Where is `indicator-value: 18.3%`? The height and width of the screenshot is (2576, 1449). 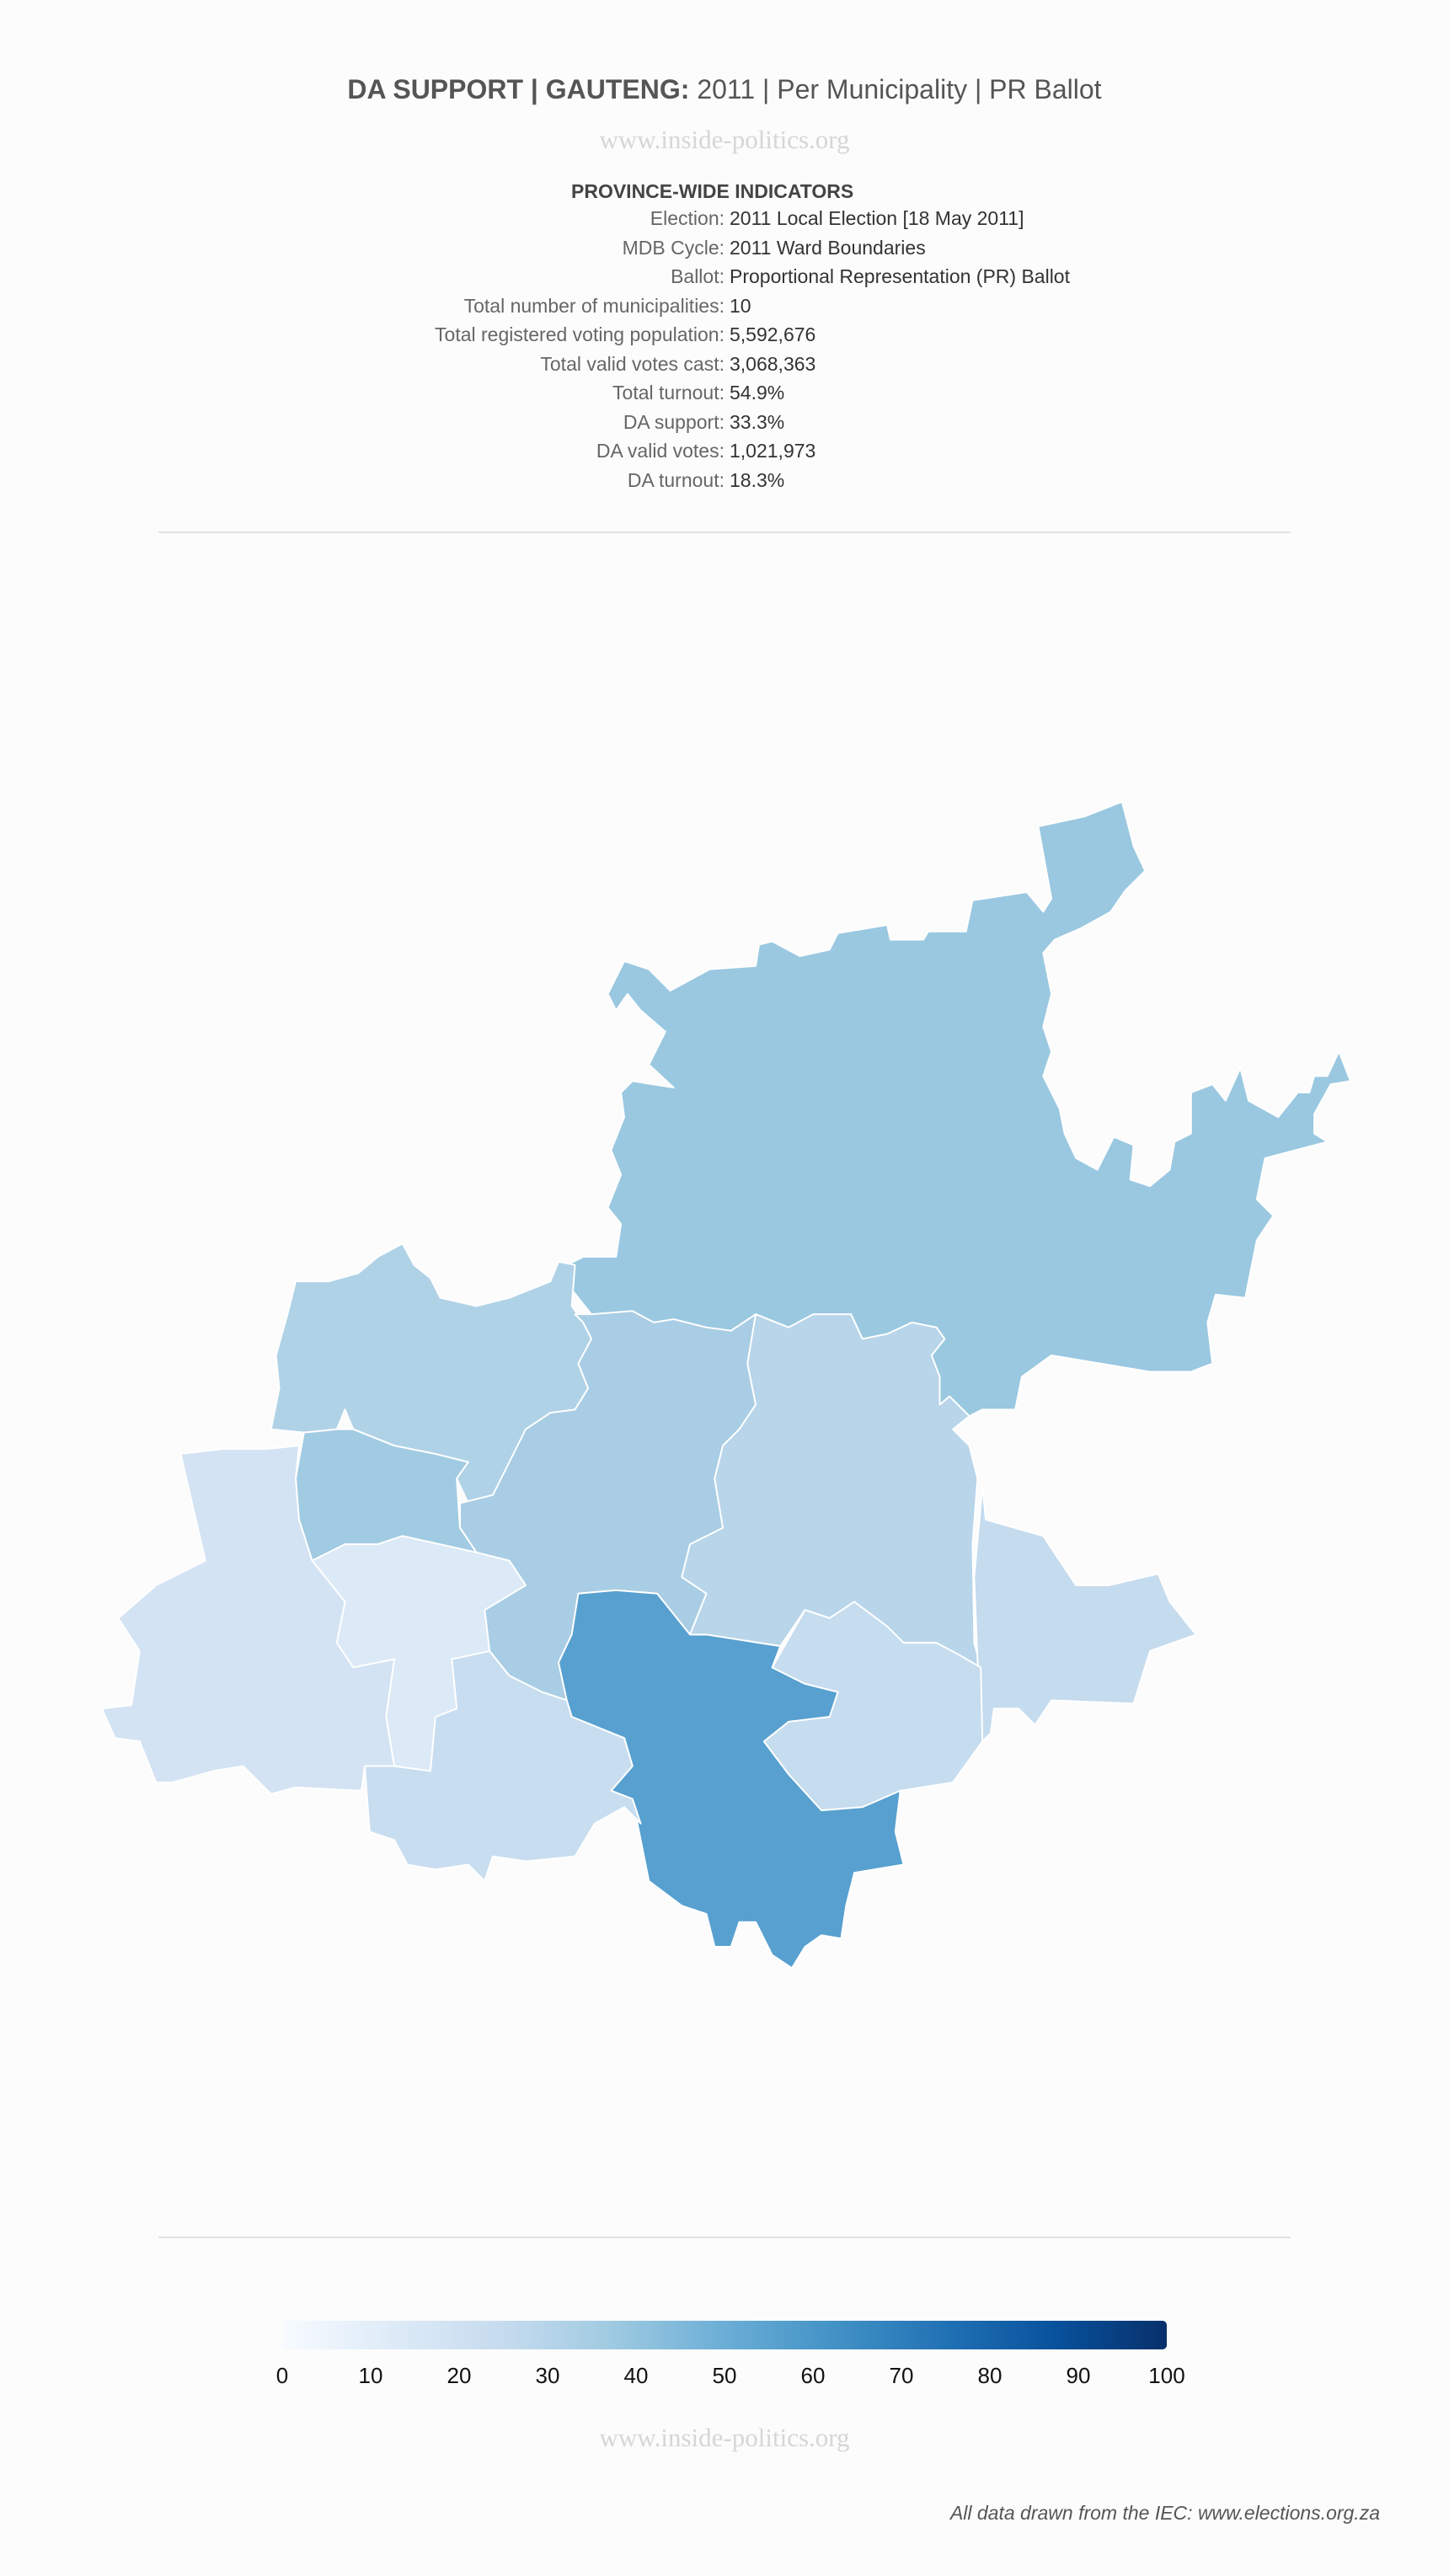 indicator-value: 18.3% is located at coordinates (757, 479).